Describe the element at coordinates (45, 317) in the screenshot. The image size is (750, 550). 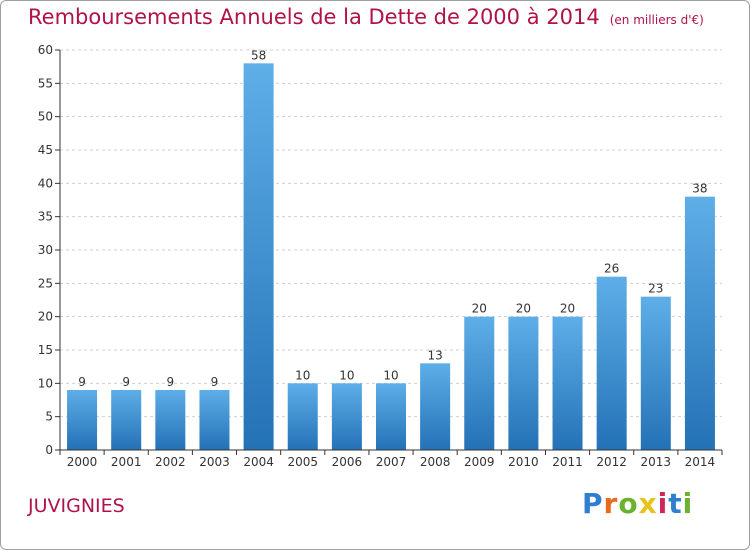
I see `y-tick-label: 20` at that location.